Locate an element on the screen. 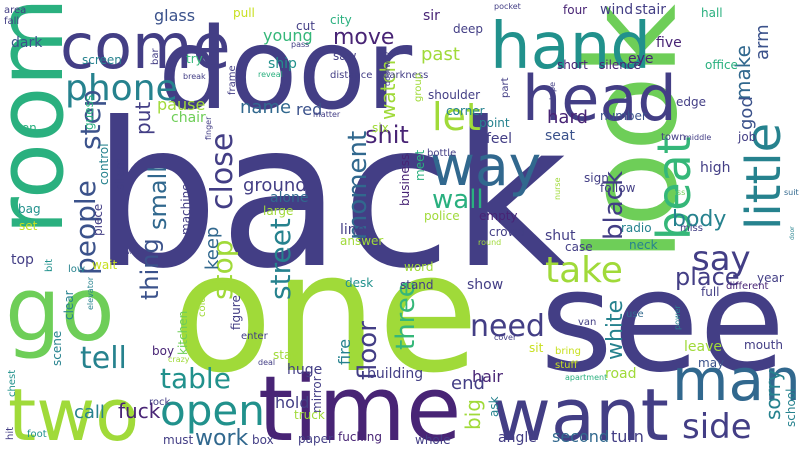 Image resolution: width=800 pixels, height=450 pixels. word-turn-68: turn is located at coordinates (627, 436).